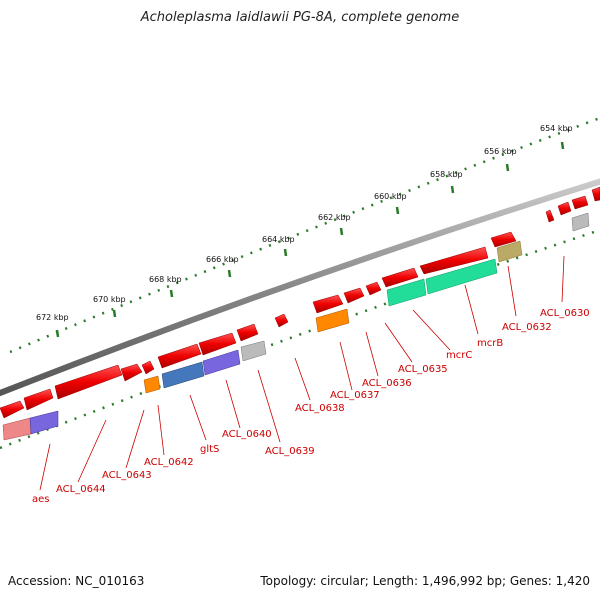 The height and width of the screenshot is (600, 600). What do you see at coordinates (209, 449) in the screenshot?
I see `gene-label-glts: gltS` at bounding box center [209, 449].